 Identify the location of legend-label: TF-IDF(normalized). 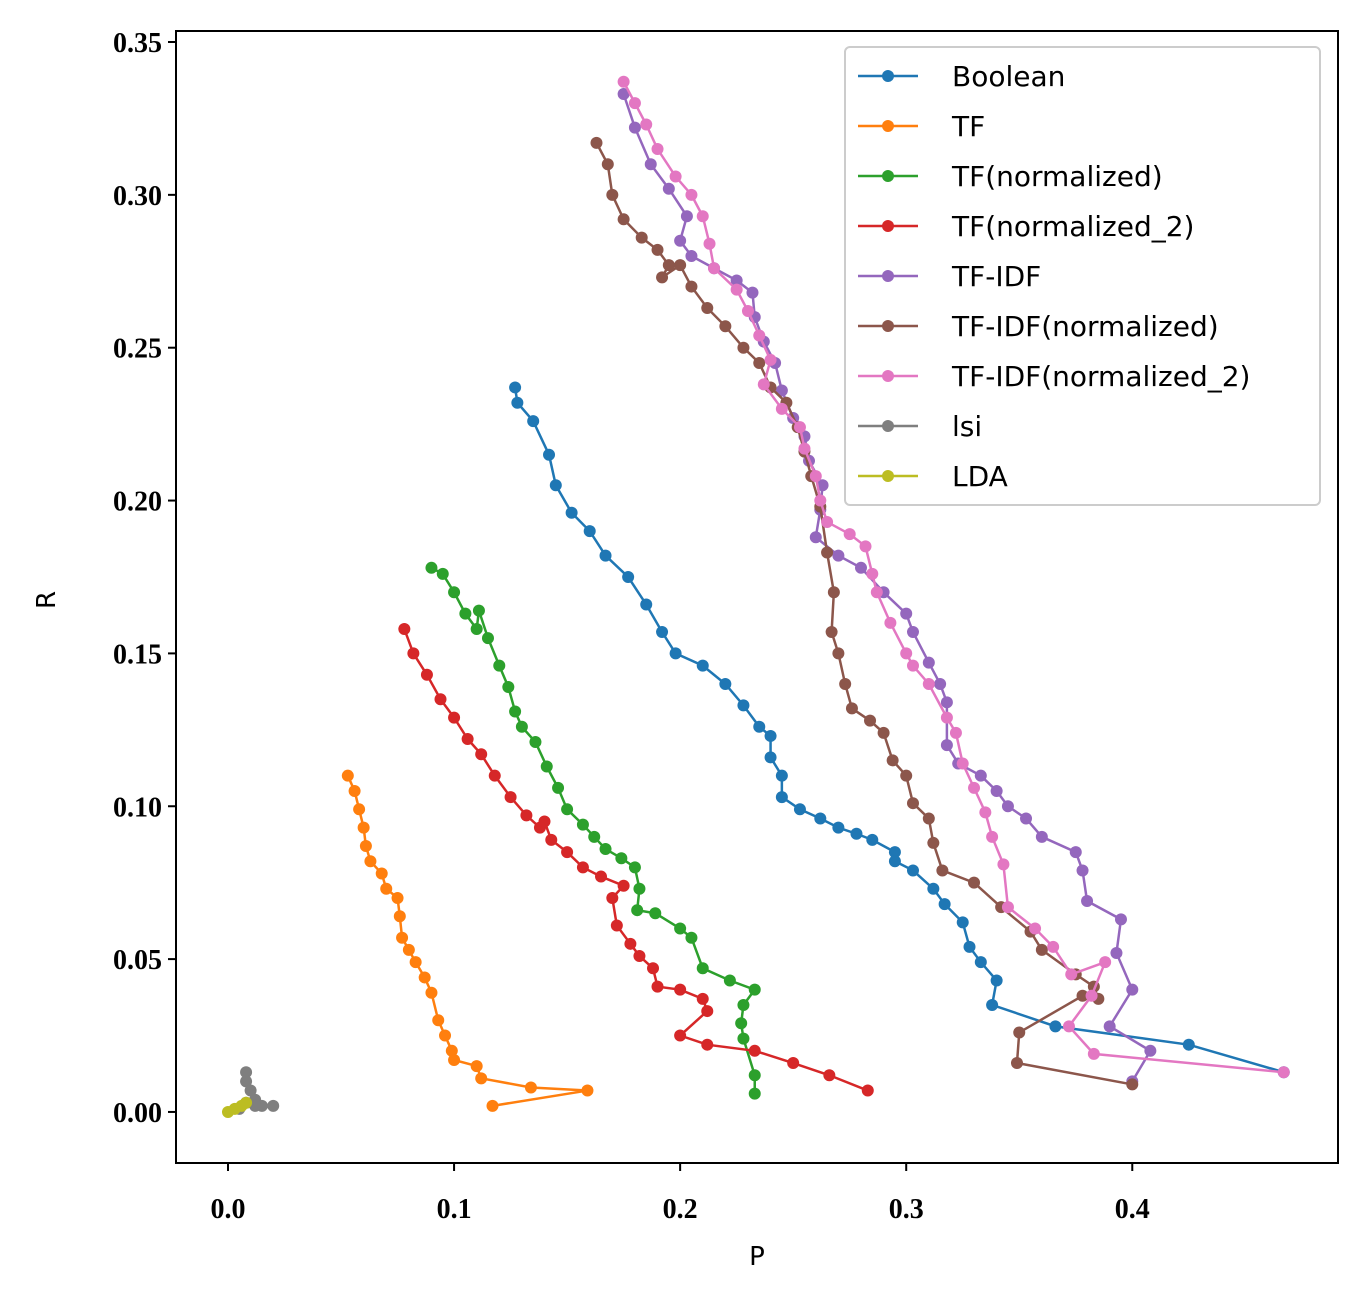
(1085, 326).